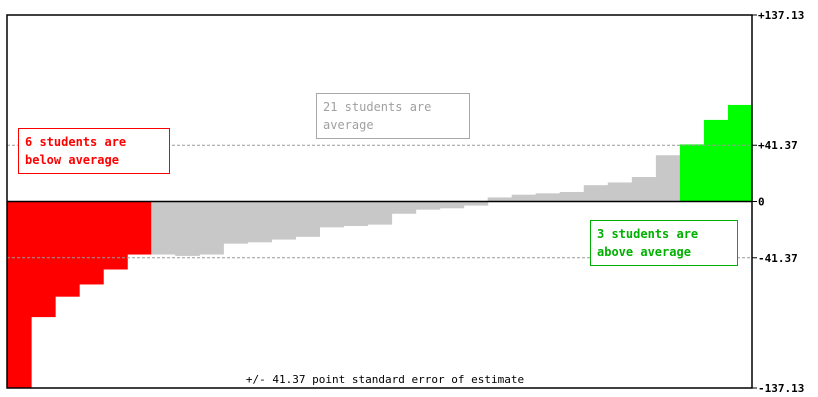 The width and height of the screenshot is (818, 397). Describe the element at coordinates (778, 258) in the screenshot. I see `y-tick-label: -41.37` at that location.